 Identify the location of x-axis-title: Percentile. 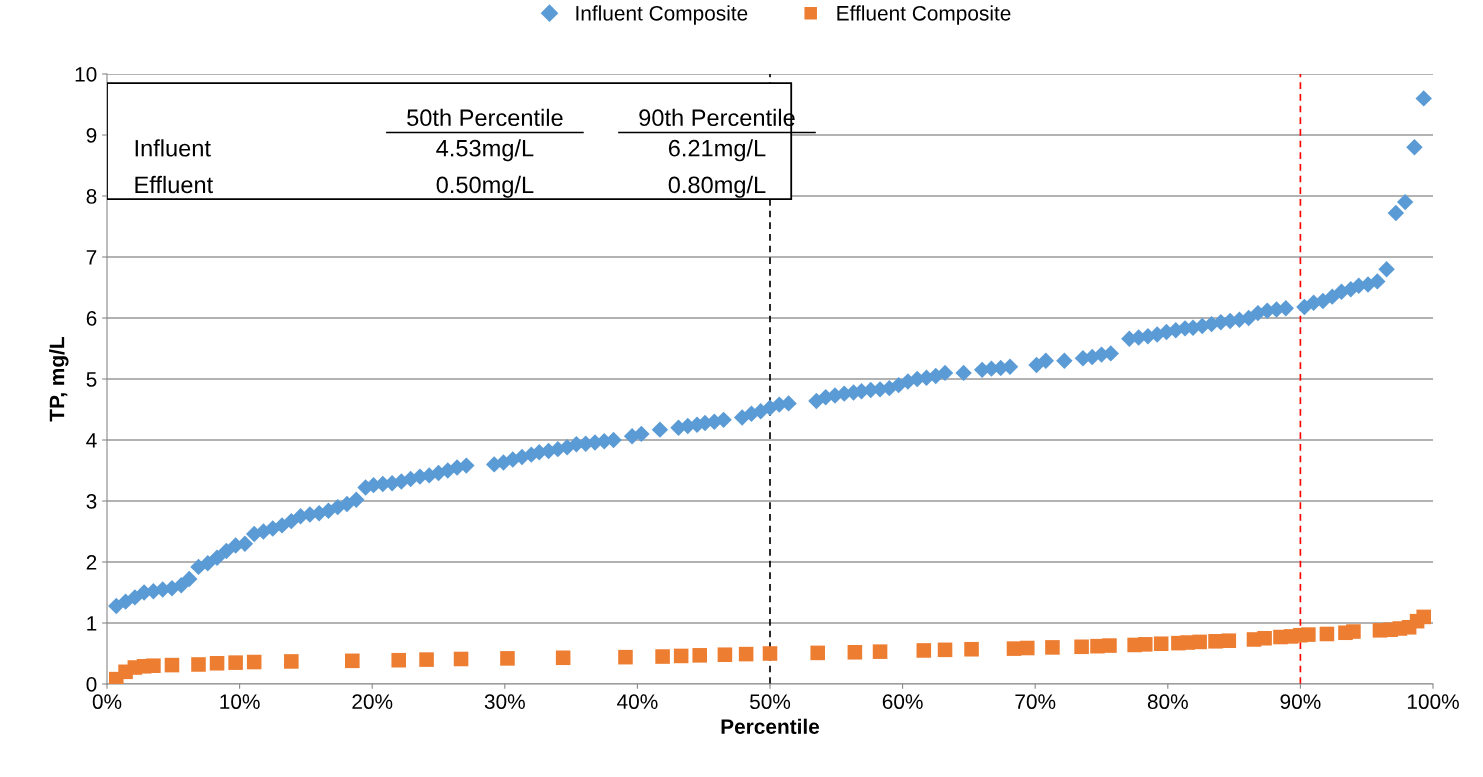
(770, 726).